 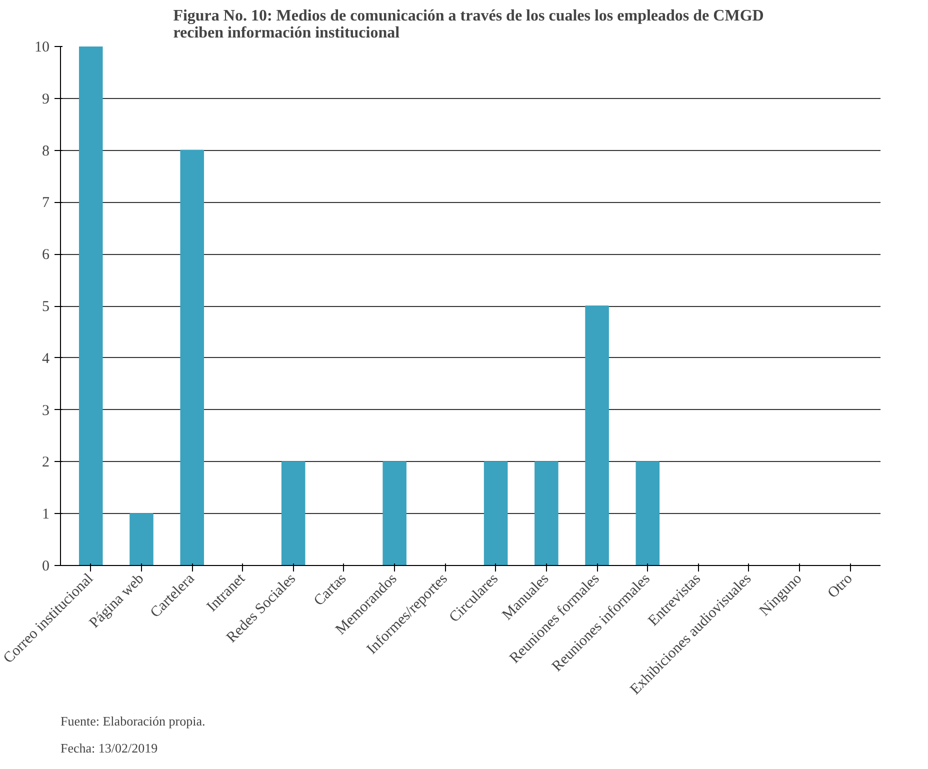 I want to click on text: Fecha: 13/02/2019, so click(x=109, y=748).